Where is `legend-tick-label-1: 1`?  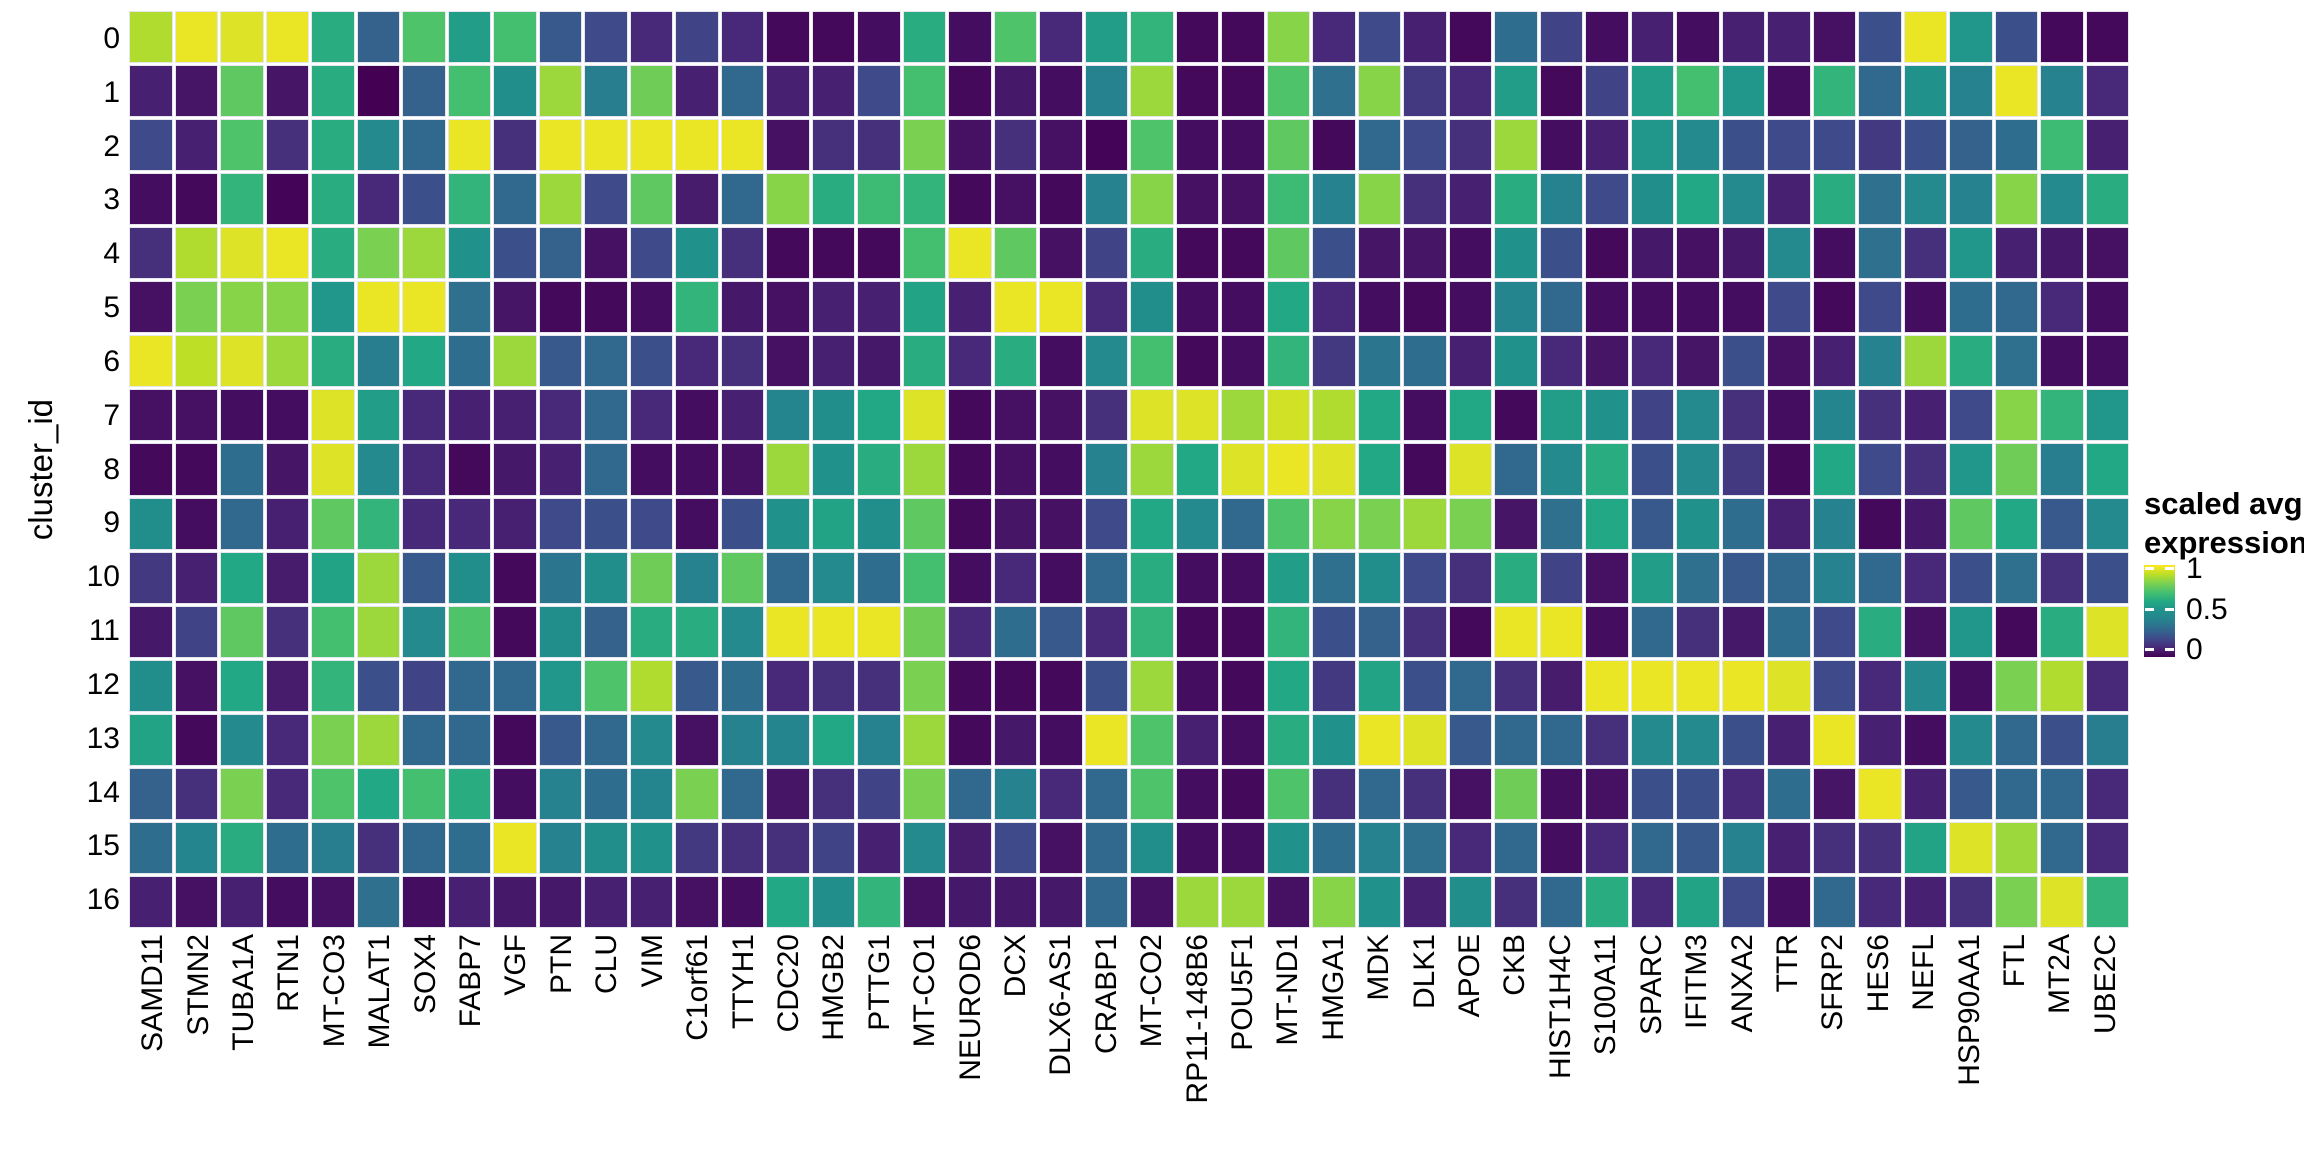 legend-tick-label-1: 1 is located at coordinates (2194, 568).